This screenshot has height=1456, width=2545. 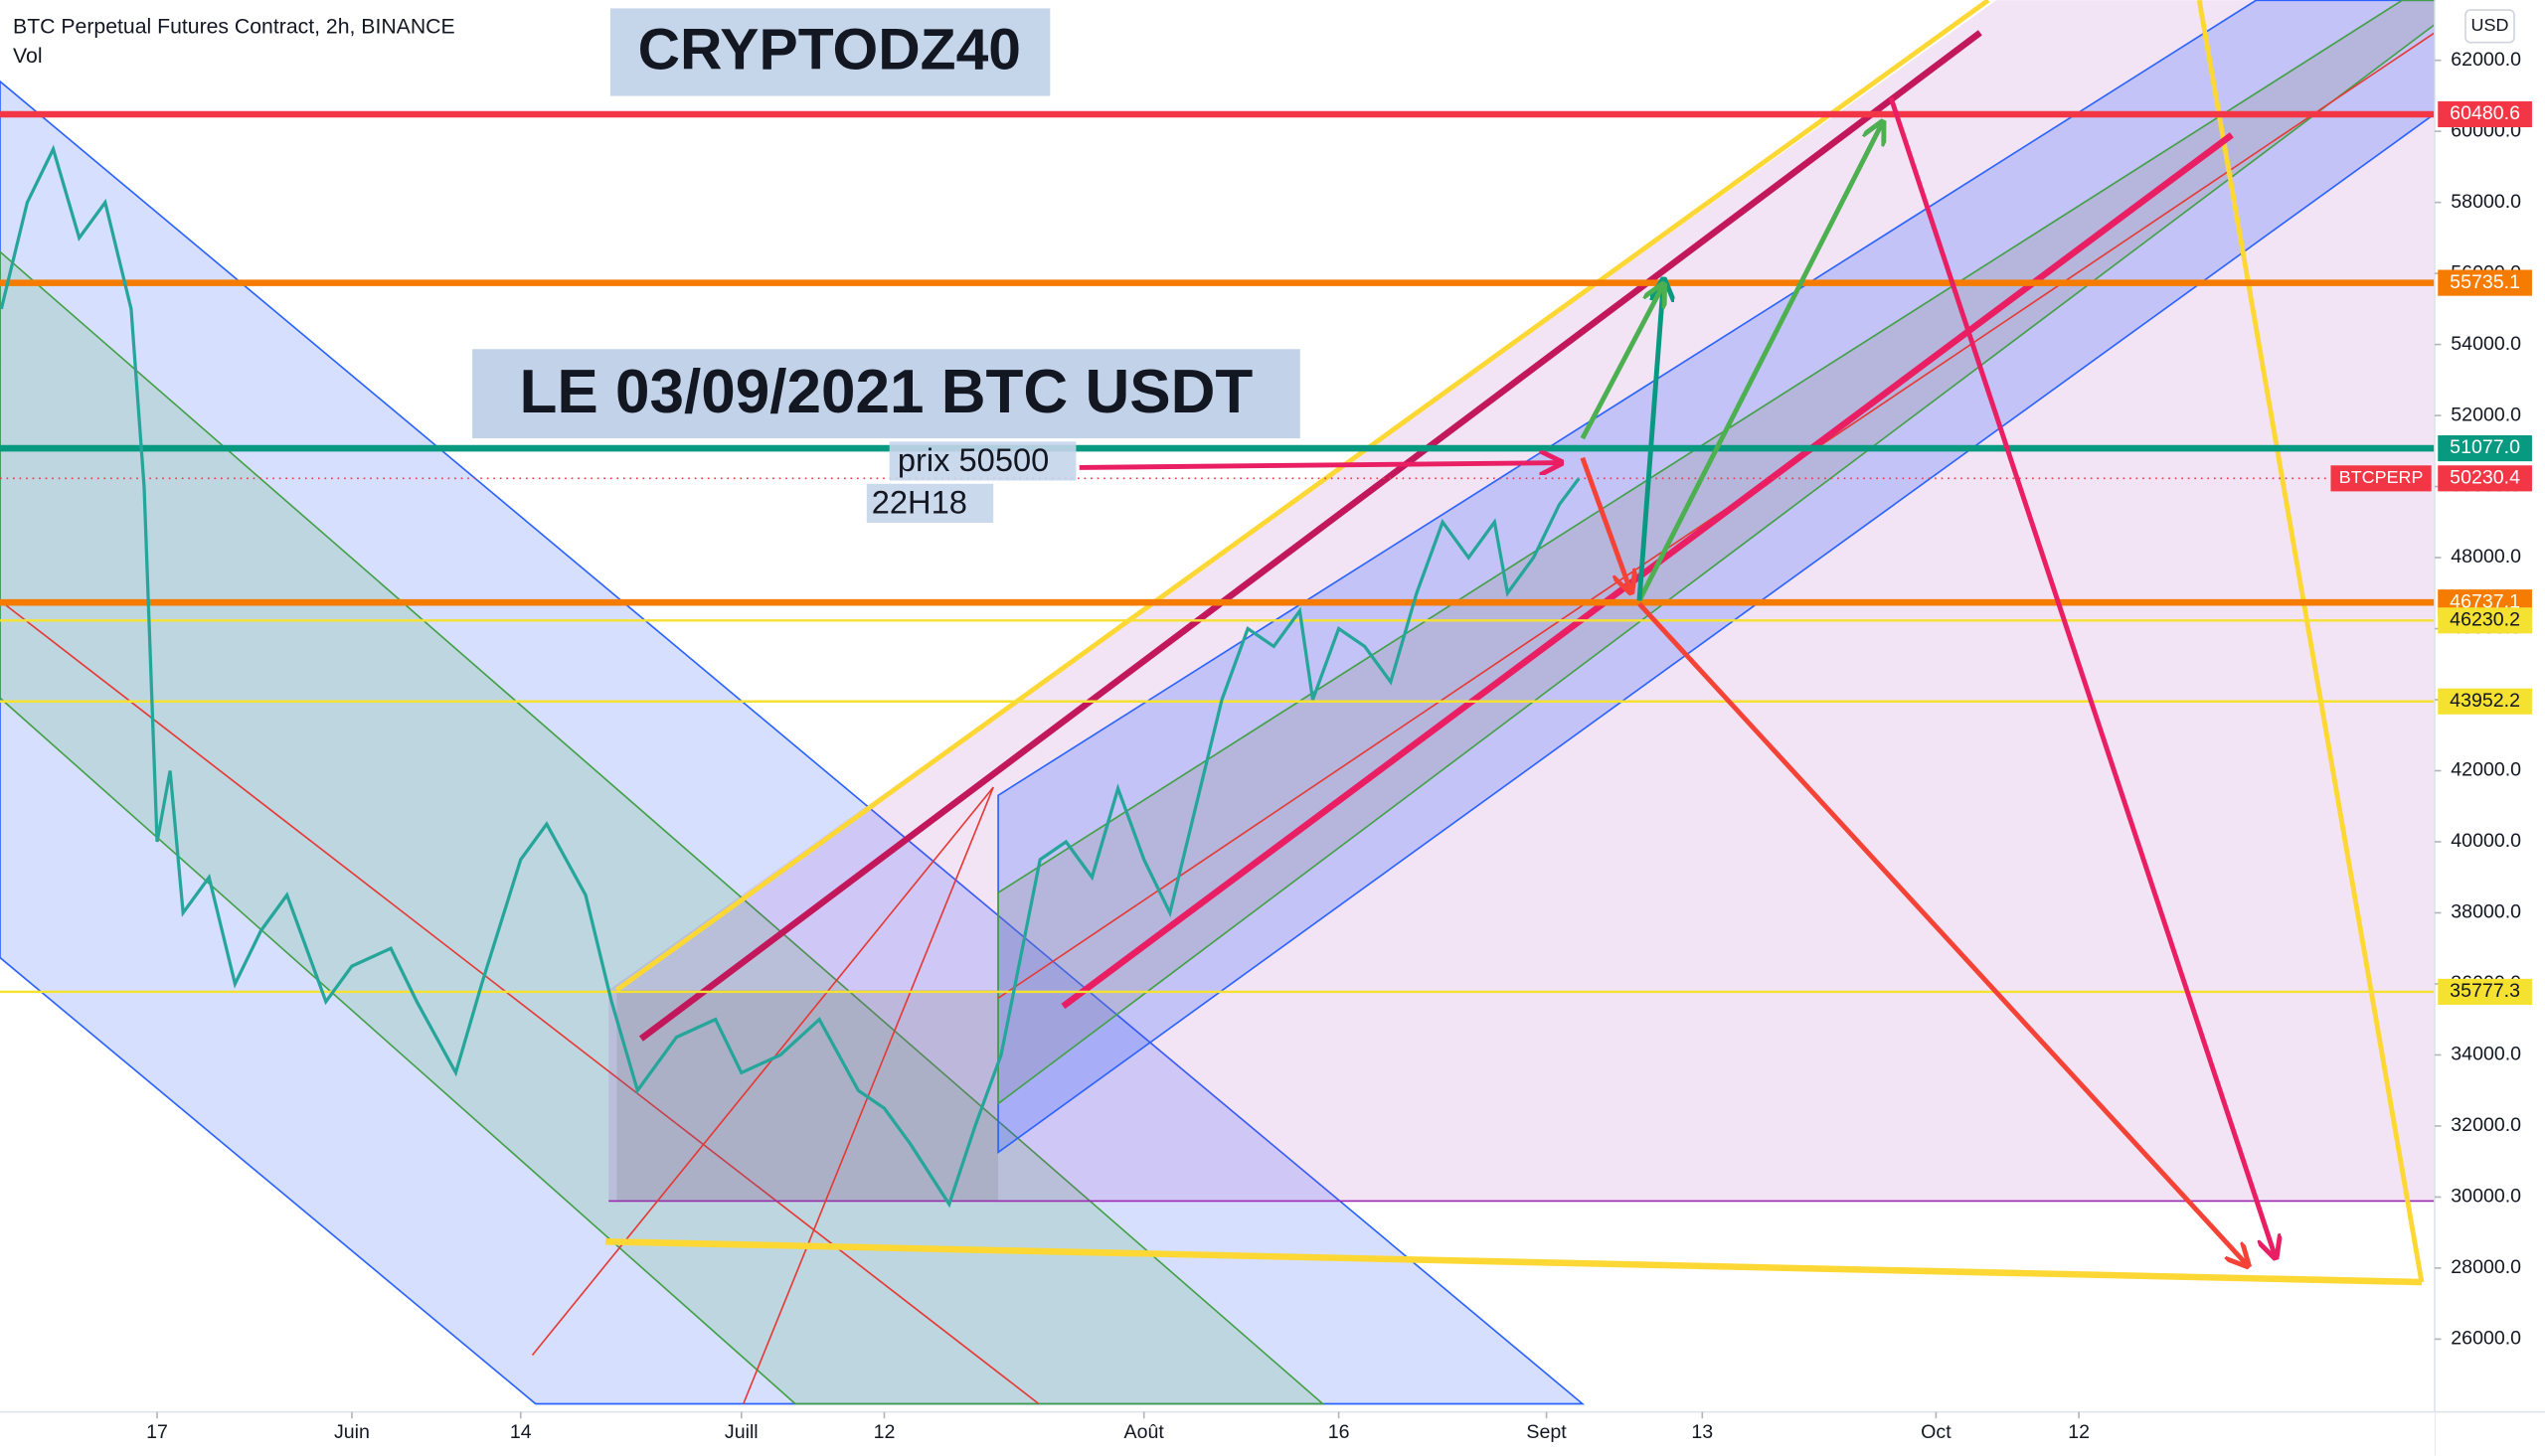 What do you see at coordinates (2486, 202) in the screenshot?
I see `y-tick-label: 58000.0` at bounding box center [2486, 202].